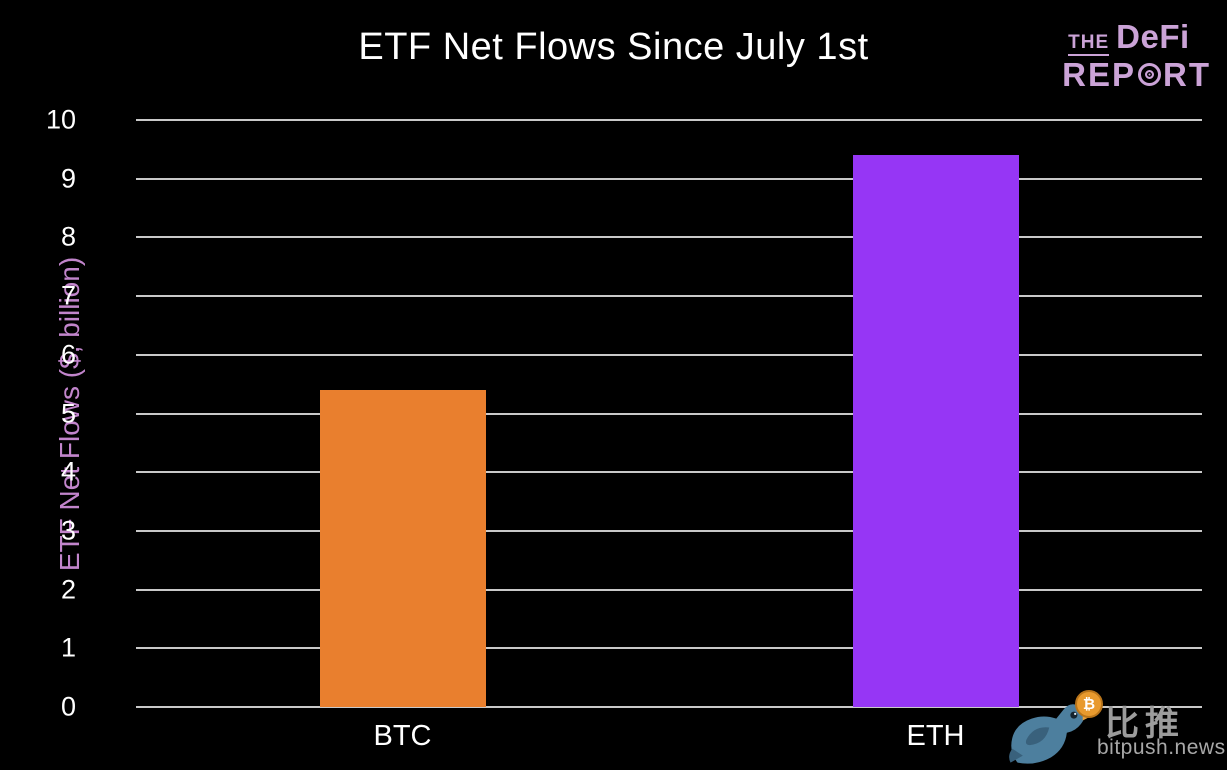 The image size is (1227, 770). Describe the element at coordinates (402, 548) in the screenshot. I see `bar-btc` at that location.